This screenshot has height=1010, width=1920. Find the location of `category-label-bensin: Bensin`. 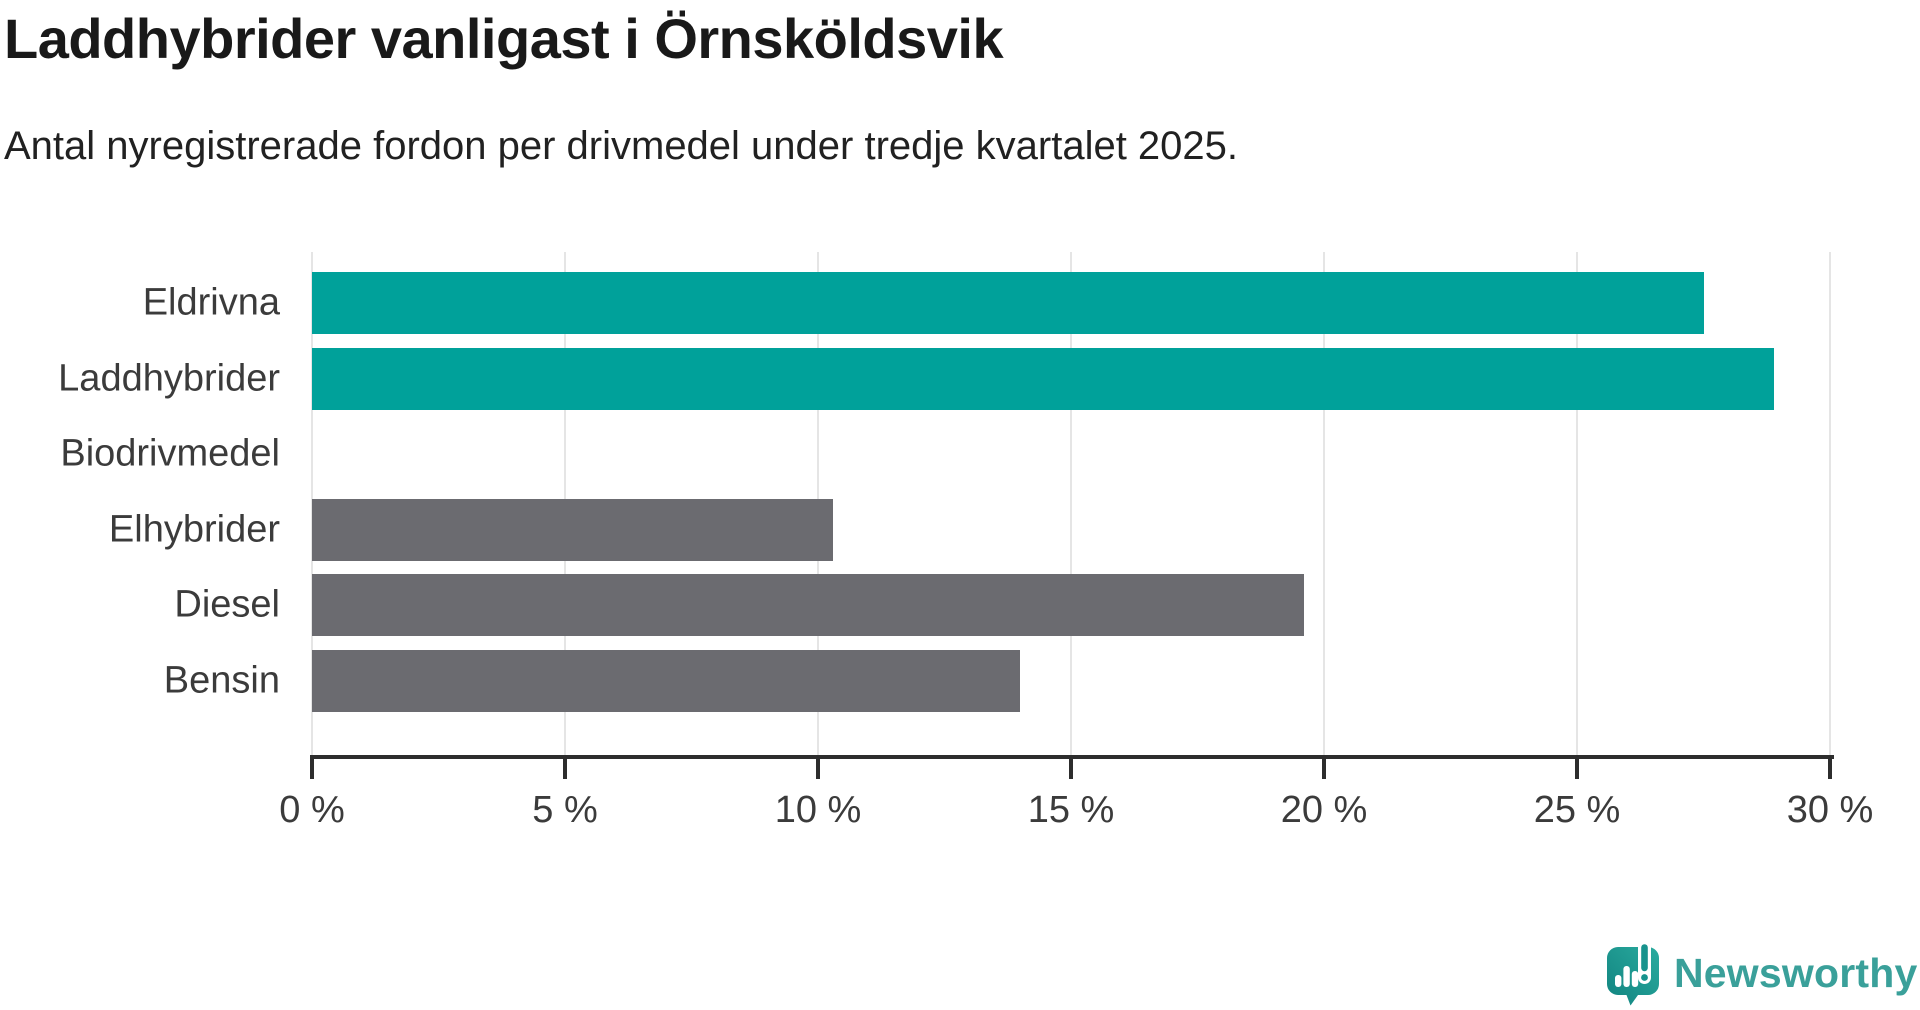

category-label-bensin: Bensin is located at coordinates (221, 680).